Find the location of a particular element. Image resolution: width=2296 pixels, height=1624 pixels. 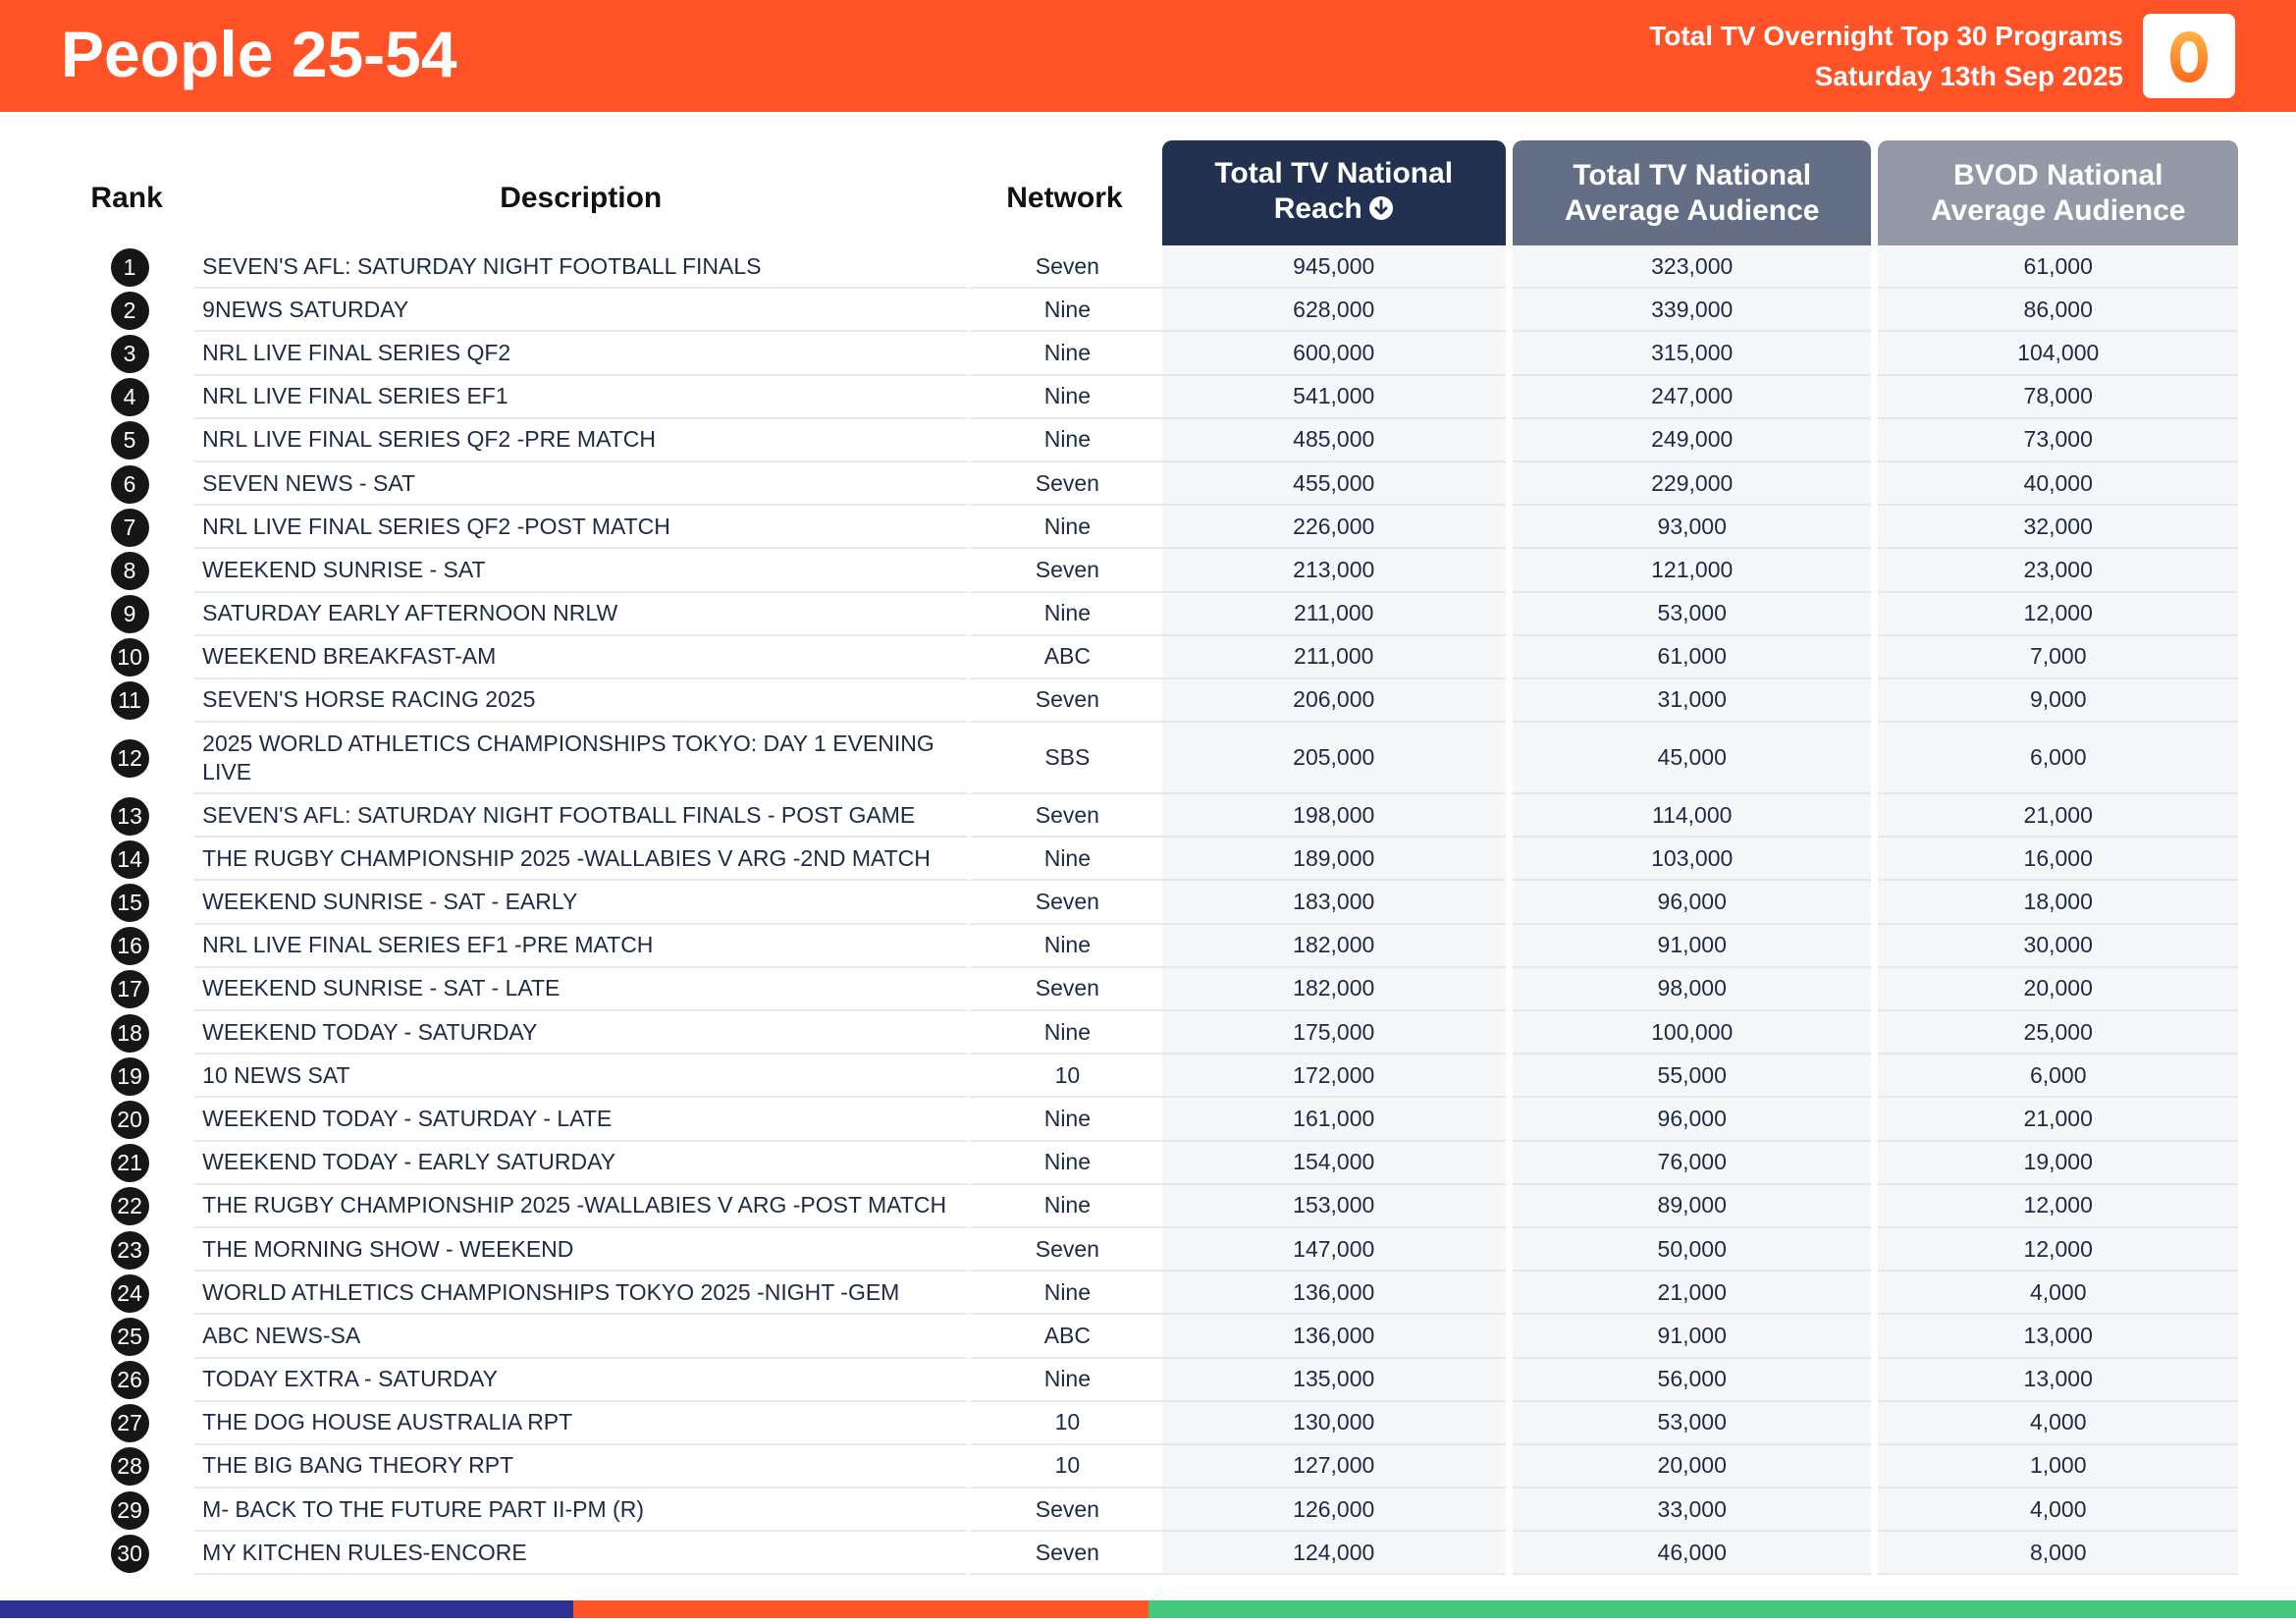

reach-header-line1: Total TV National is located at coordinates (1334, 173).